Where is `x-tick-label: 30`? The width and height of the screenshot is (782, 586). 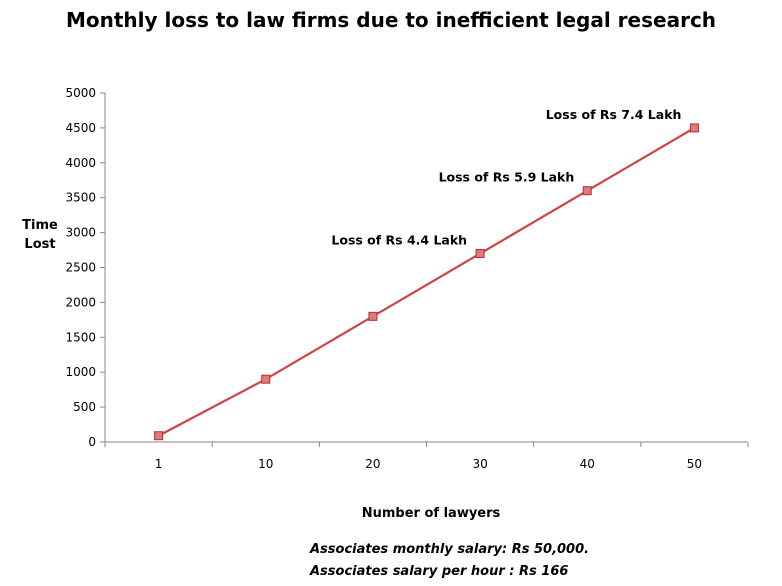 x-tick-label: 30 is located at coordinates (479, 464).